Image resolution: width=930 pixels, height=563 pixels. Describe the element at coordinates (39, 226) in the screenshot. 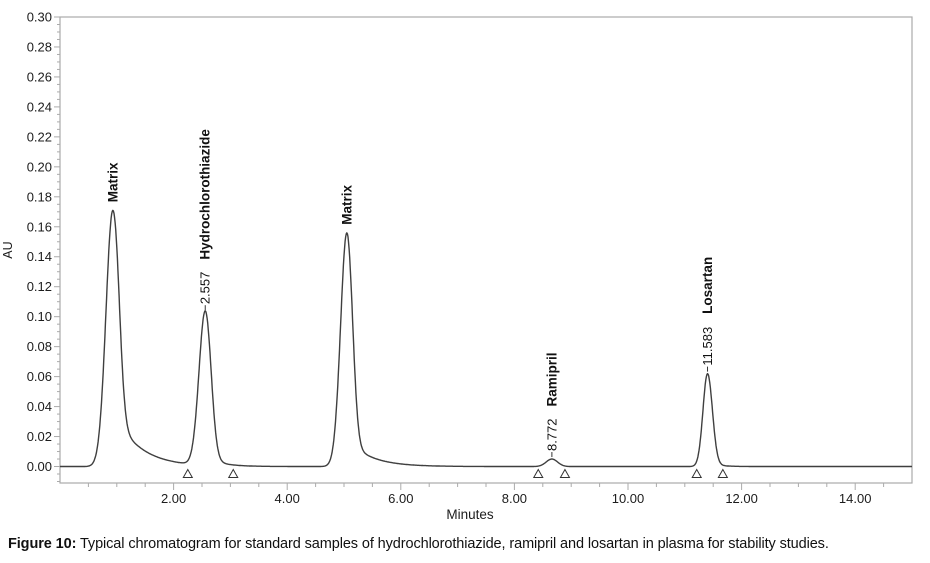

I see `y-tick-label: 0.16` at that location.